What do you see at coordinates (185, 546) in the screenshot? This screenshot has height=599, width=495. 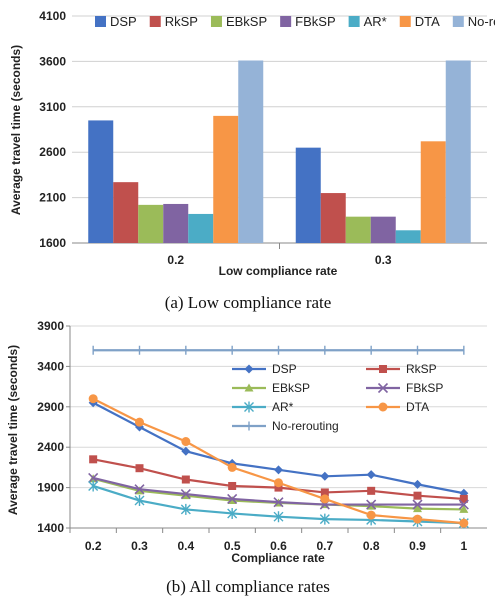 I see `x-tick-label: 0.4` at bounding box center [185, 546].